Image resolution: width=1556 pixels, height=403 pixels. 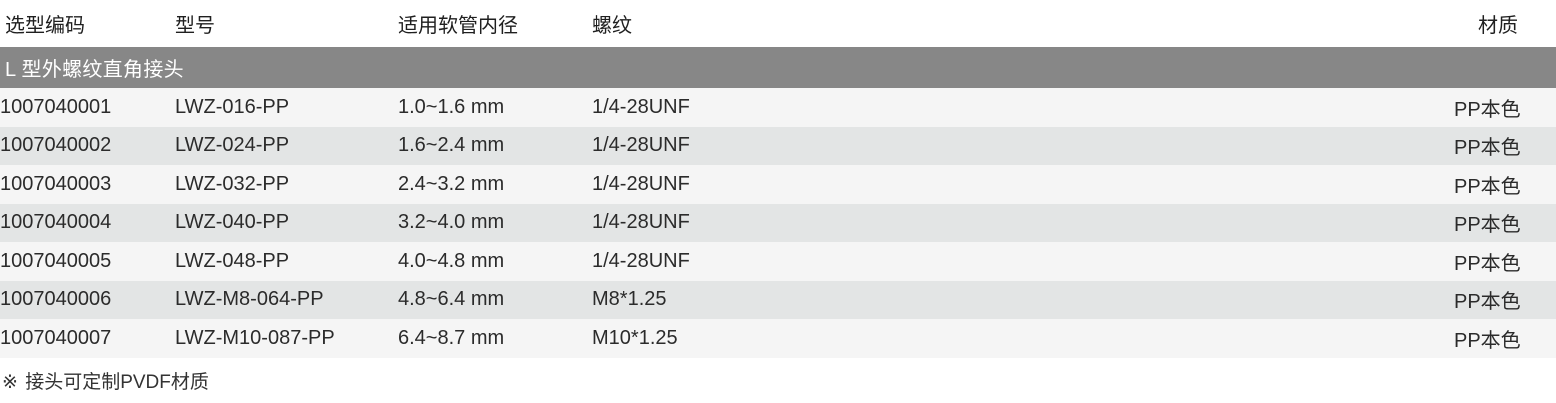 I want to click on cell-code: 1007040001, so click(x=87, y=107).